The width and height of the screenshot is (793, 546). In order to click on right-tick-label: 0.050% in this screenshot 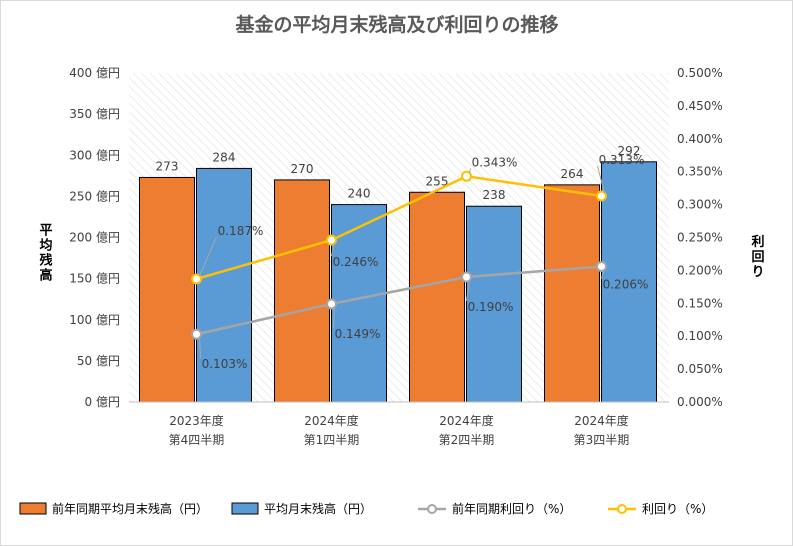, I will do `click(700, 369)`.